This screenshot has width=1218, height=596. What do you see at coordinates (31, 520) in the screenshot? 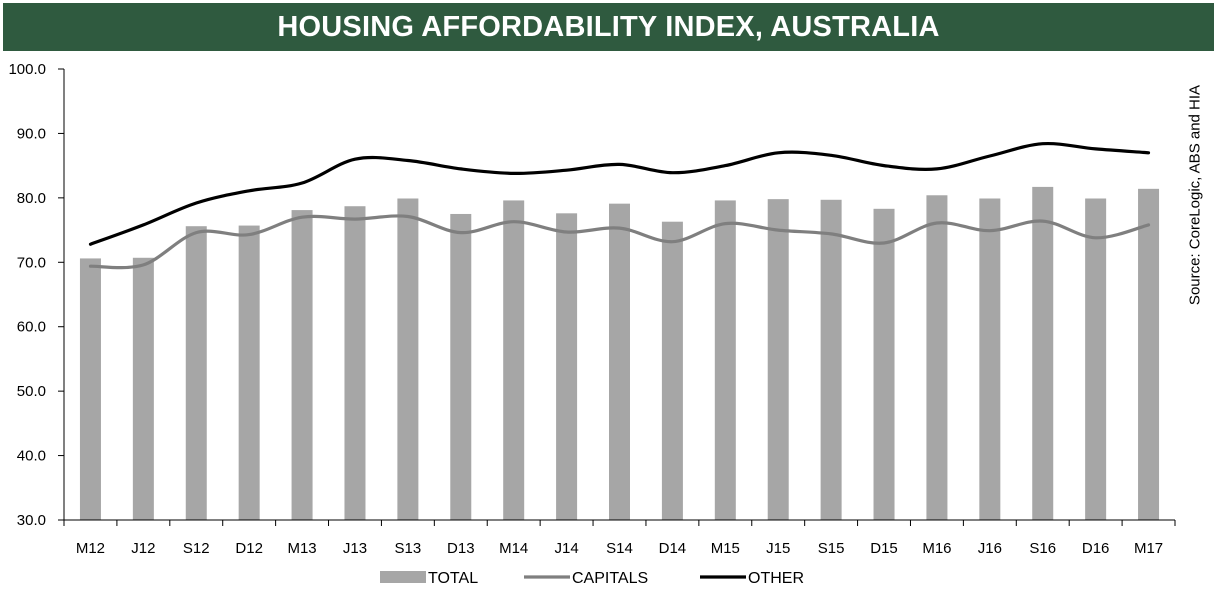
I see `y-tick-label: 30.0` at bounding box center [31, 520].